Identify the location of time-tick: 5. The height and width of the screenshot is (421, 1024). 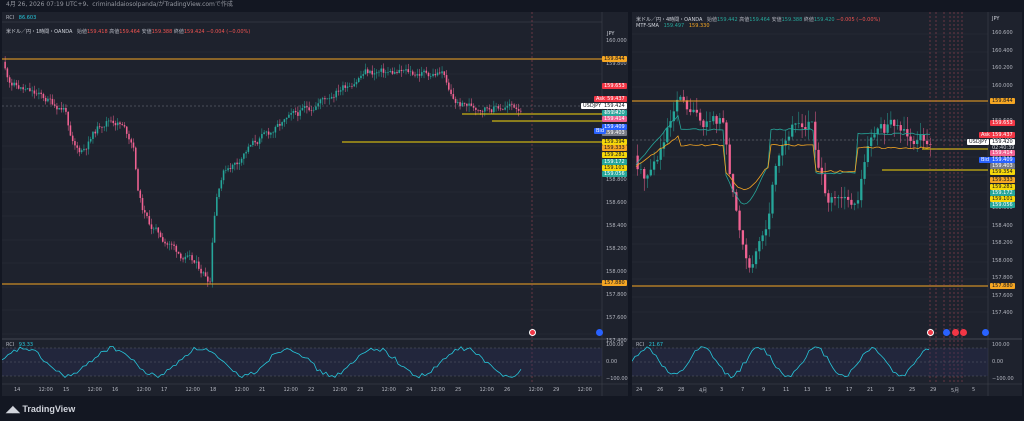
(974, 390).